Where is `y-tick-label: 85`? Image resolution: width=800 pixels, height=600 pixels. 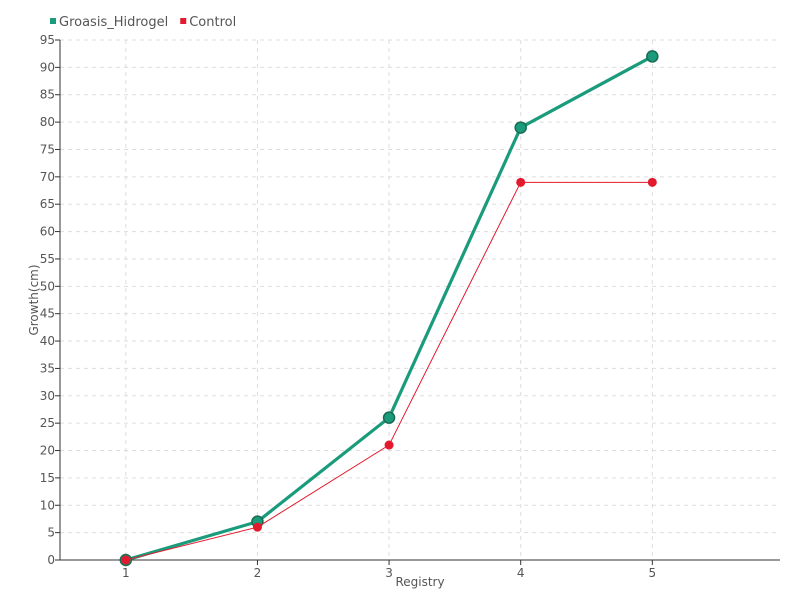
y-tick-label: 85 is located at coordinates (47, 95).